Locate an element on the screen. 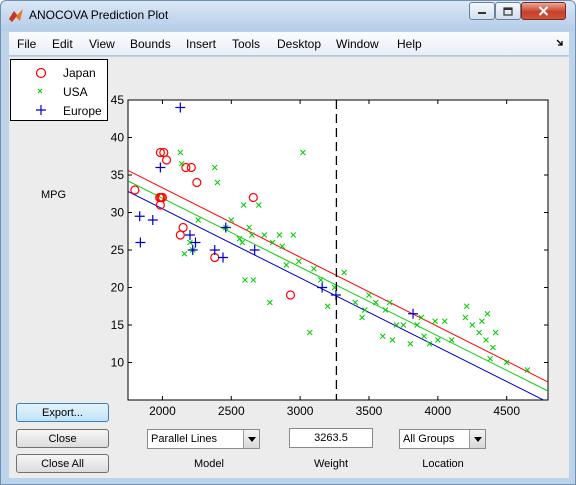  x-tick-label-3: 3500 is located at coordinates (369, 411).